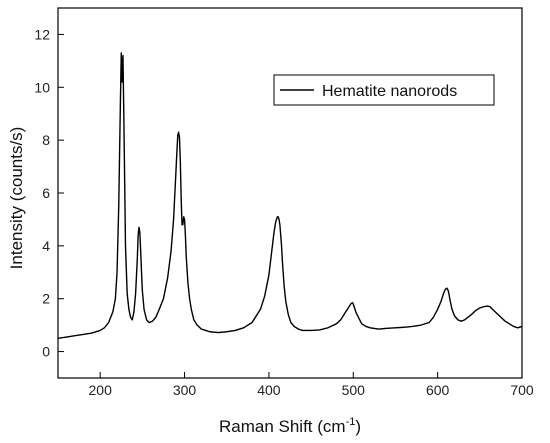  Describe the element at coordinates (42, 87) in the screenshot. I see `y-tick-label: 10` at that location.